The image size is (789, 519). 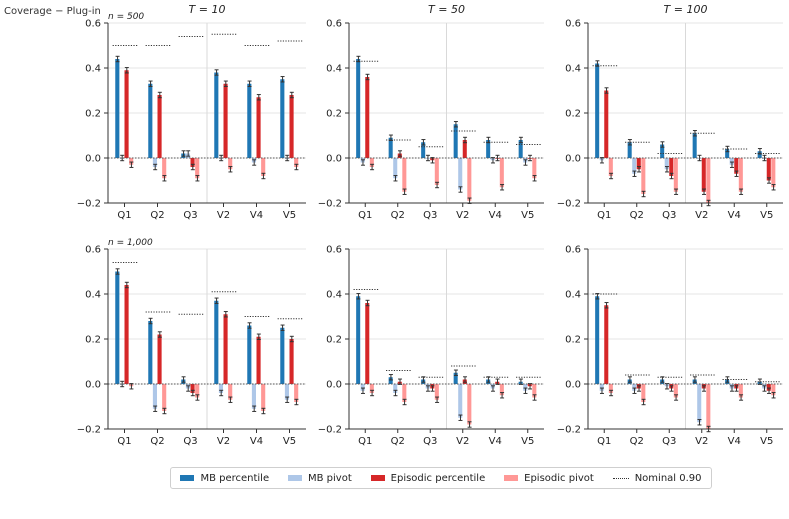 I want to click on chart-panel-3: −0.2 0.0 0.2 0.4 0.6 Q1 Q2 Q3 V2 V4 V5 T = 100, so click(x=670, y=112).